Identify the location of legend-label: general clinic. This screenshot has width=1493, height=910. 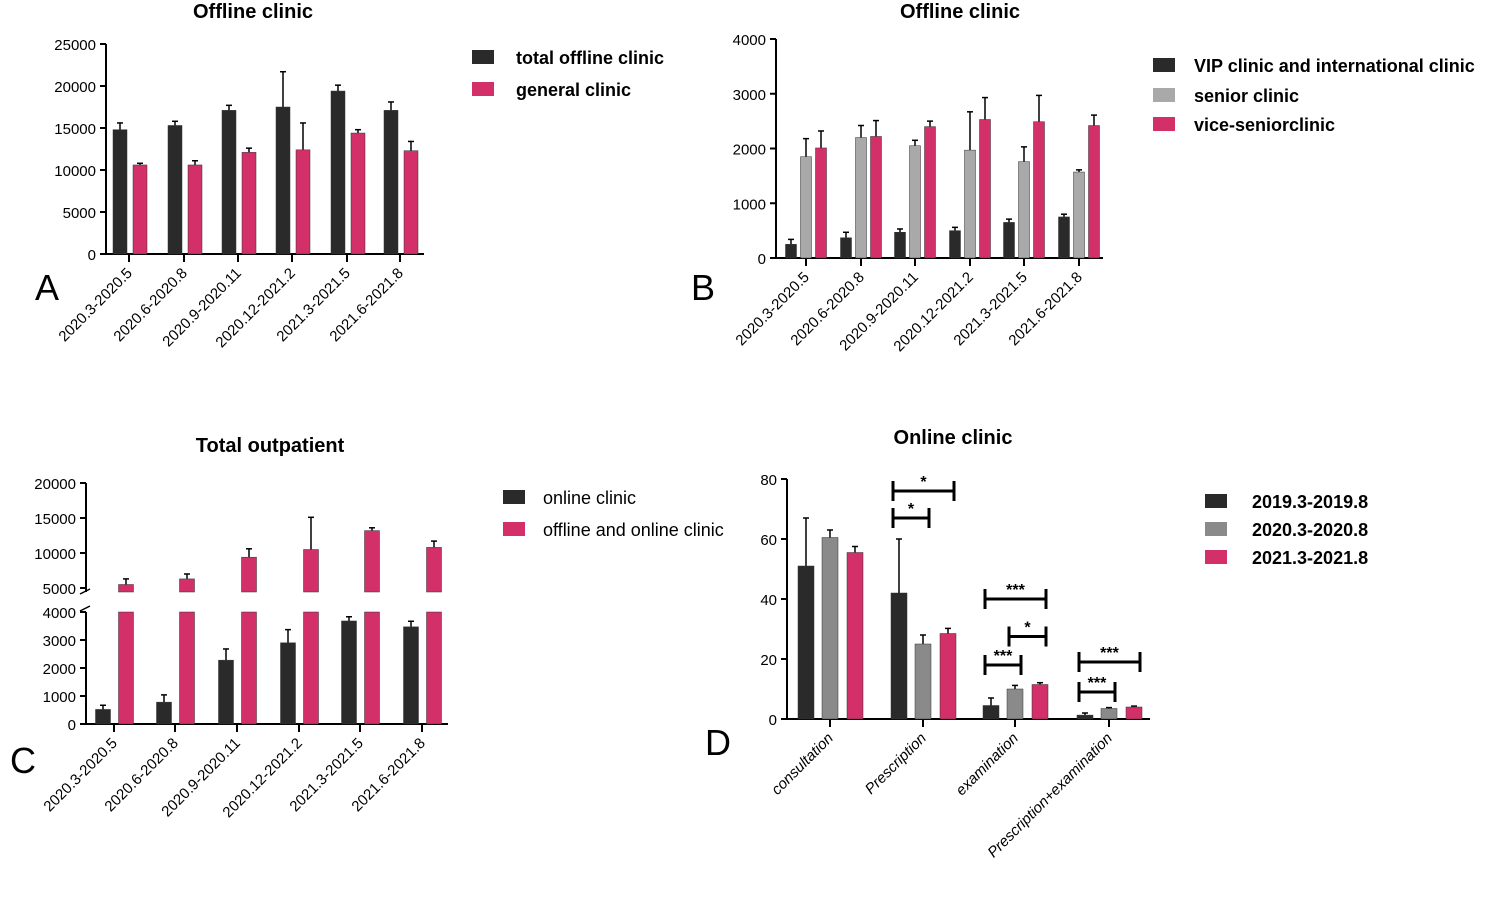
(573, 90).